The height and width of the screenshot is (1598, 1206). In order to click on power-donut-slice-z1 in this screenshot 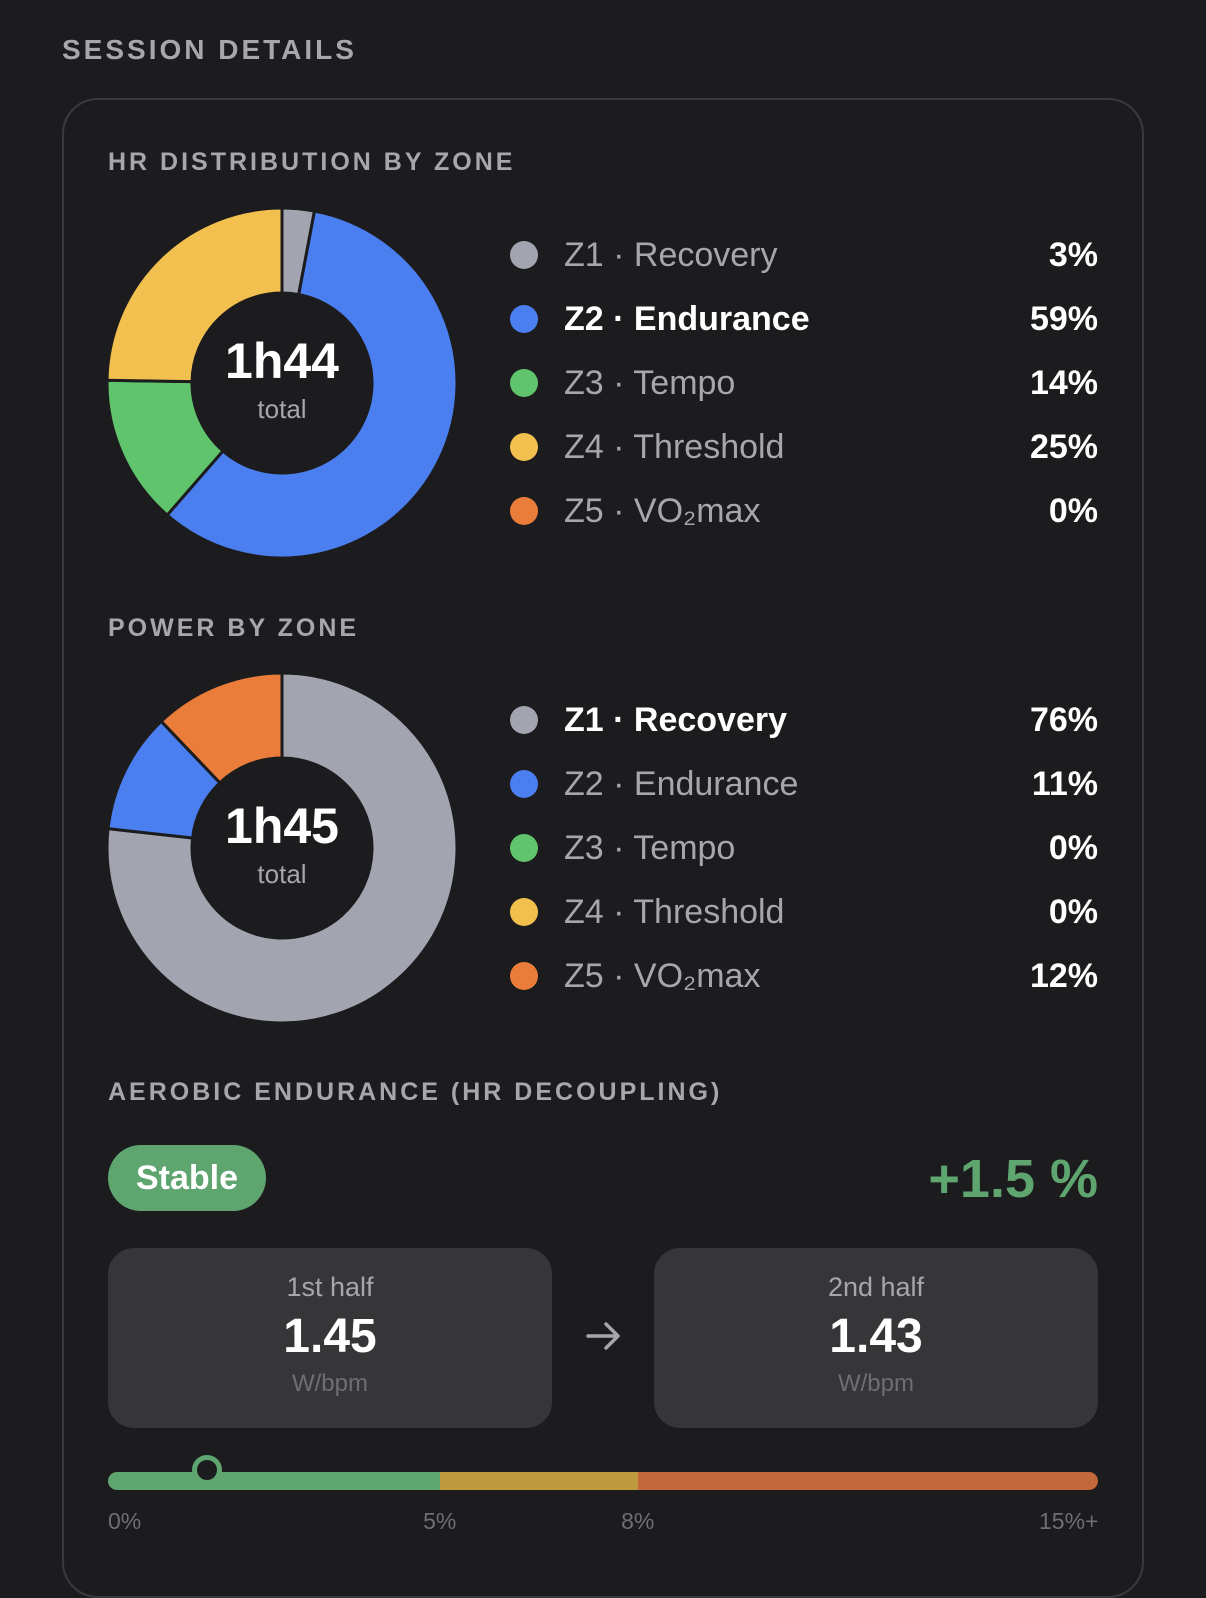, I will do `click(282, 848)`.